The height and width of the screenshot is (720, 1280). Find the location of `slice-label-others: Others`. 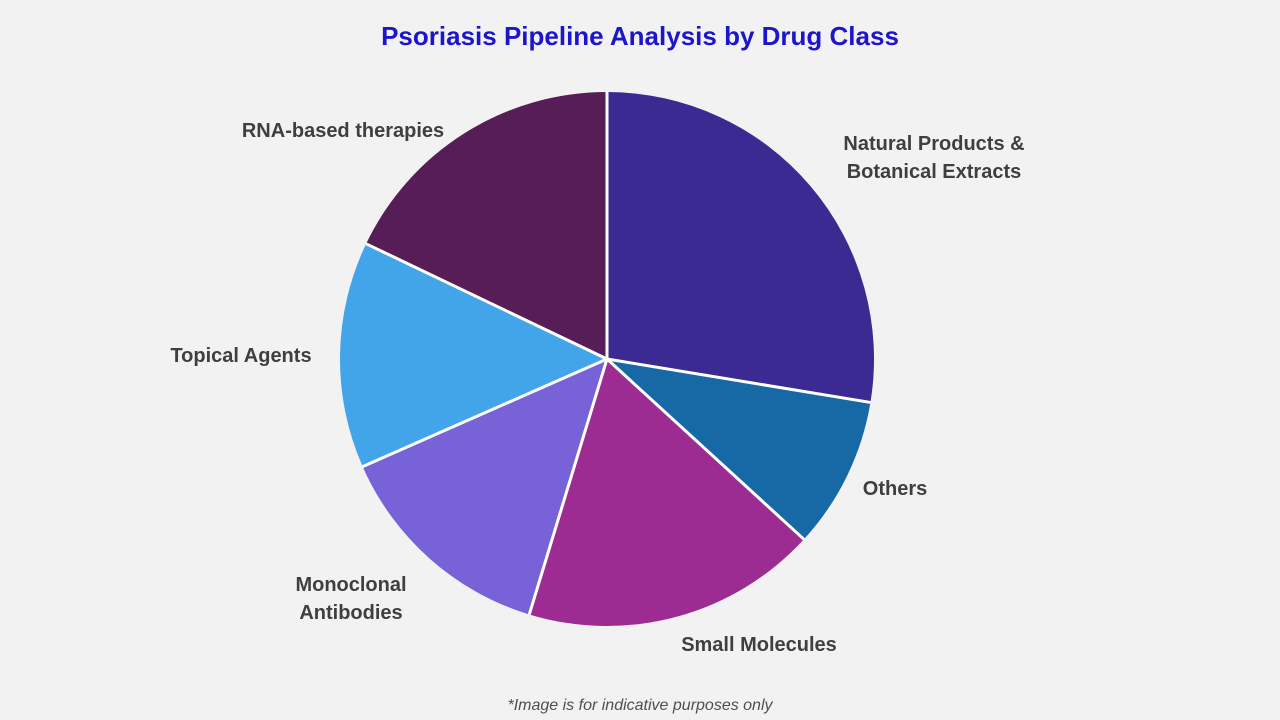

slice-label-others: Others is located at coordinates (895, 489).